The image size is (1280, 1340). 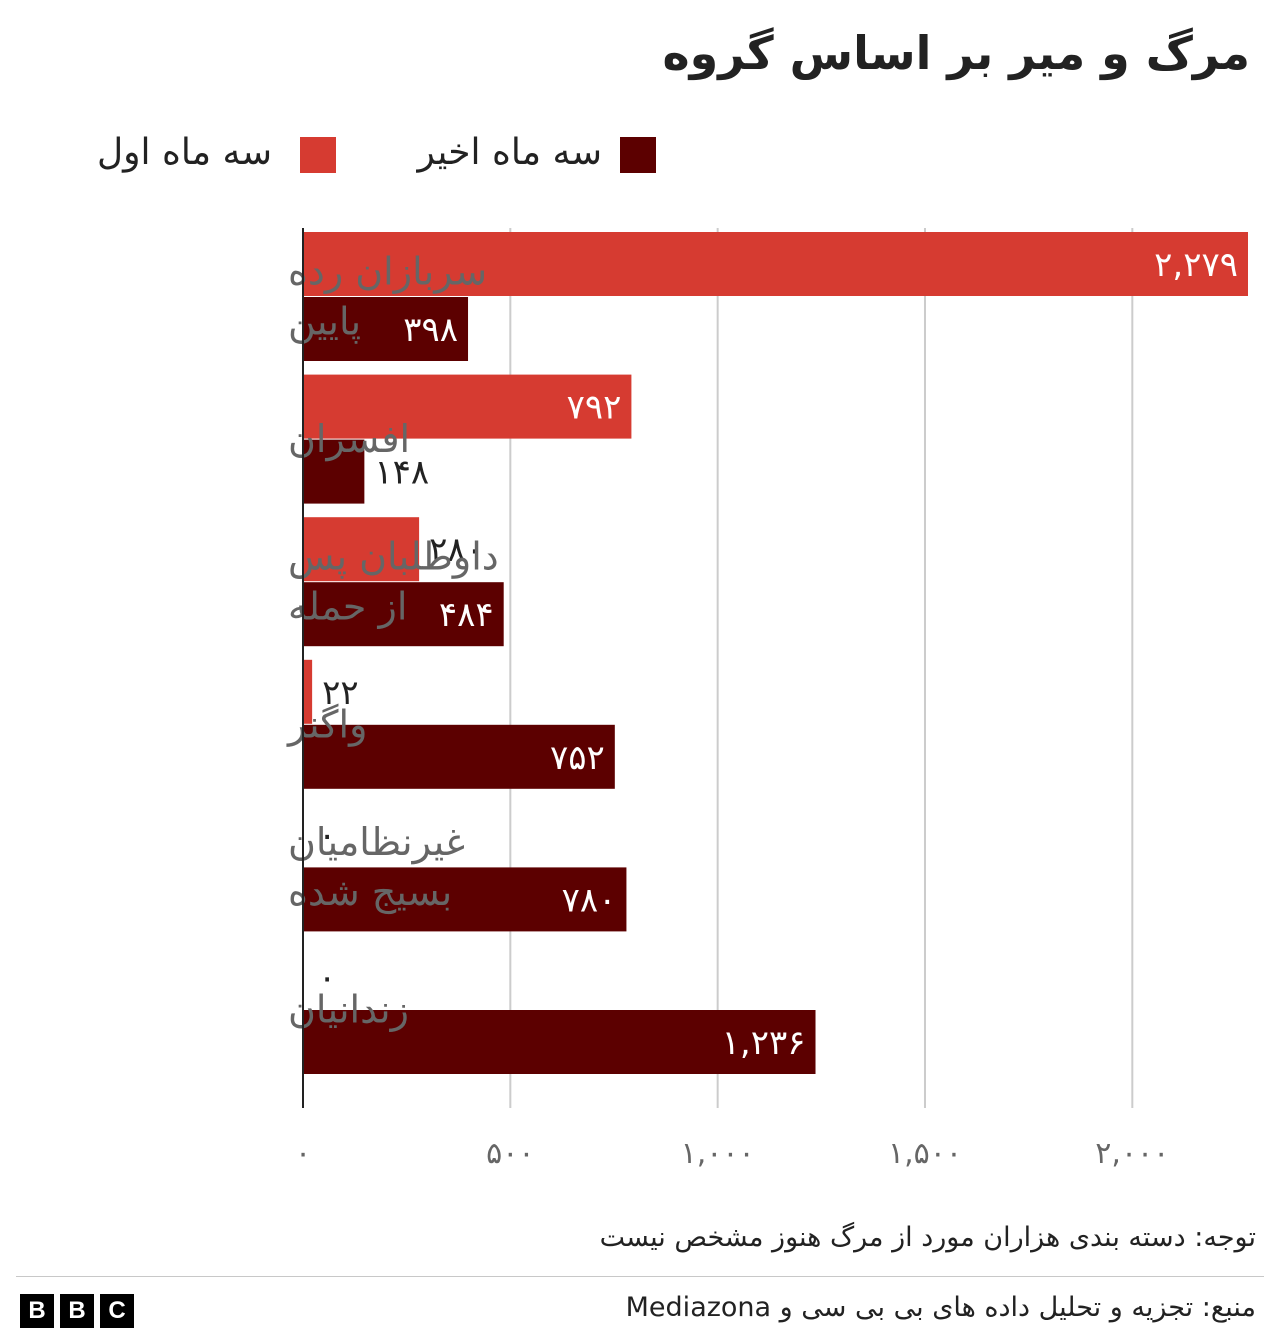 I want to click on x-tick-label: ۰, so click(x=303, y=1153).